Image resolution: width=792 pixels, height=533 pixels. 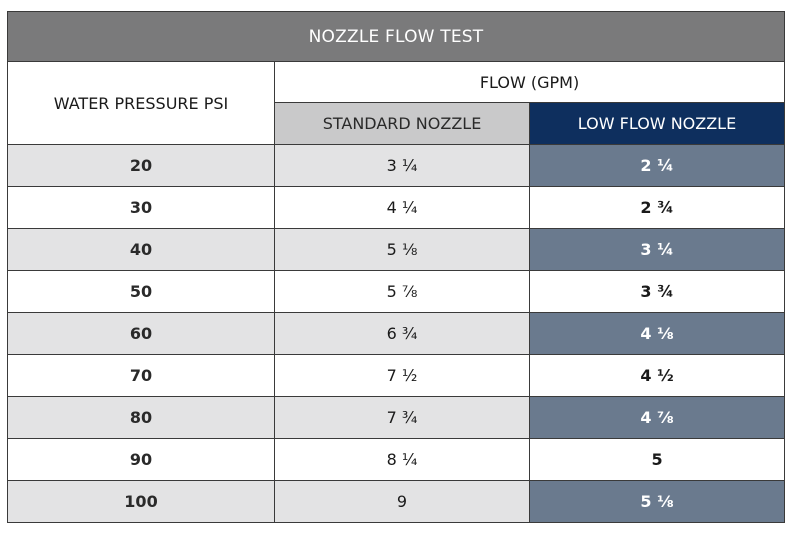 What do you see at coordinates (657, 417) in the screenshot?
I see `low-flow-cell: 4 ⅞` at bounding box center [657, 417].